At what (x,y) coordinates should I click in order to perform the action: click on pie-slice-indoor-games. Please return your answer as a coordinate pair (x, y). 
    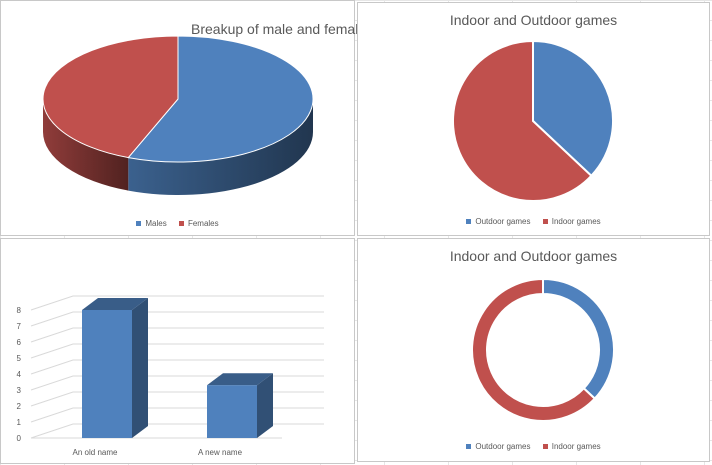
    Looking at the image, I should click on (522, 120).